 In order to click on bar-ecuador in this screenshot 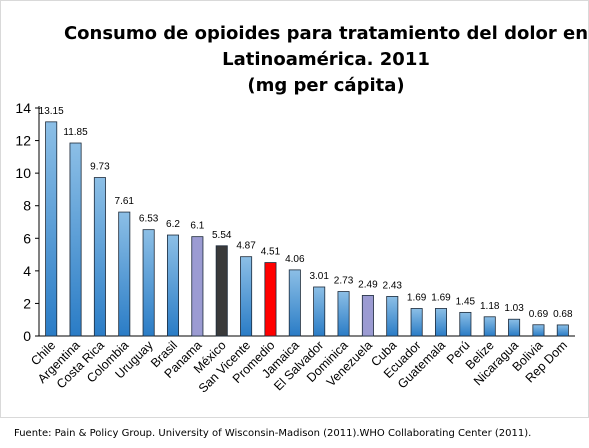, I will do `click(416, 322)`.